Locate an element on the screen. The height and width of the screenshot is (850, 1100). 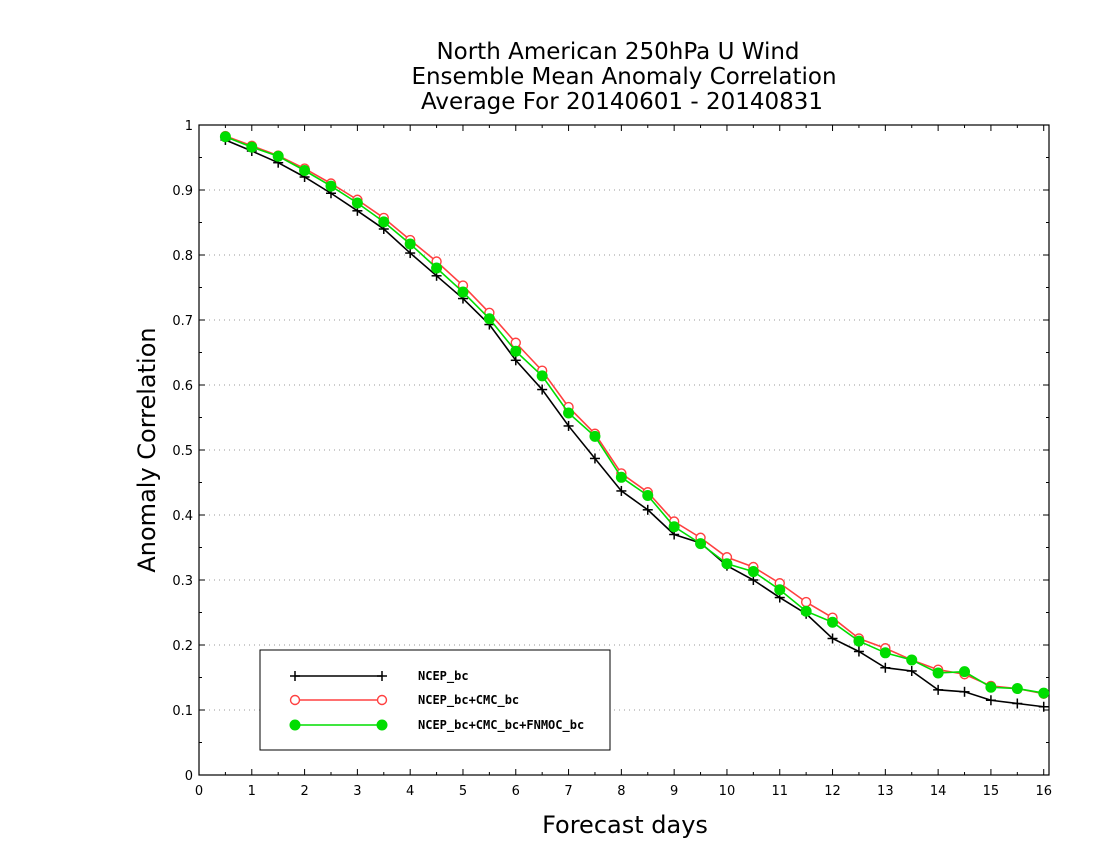
legend-entry: NCEP_bc+CMC_bc+FNMOC_bc is located at coordinates (436, 725).